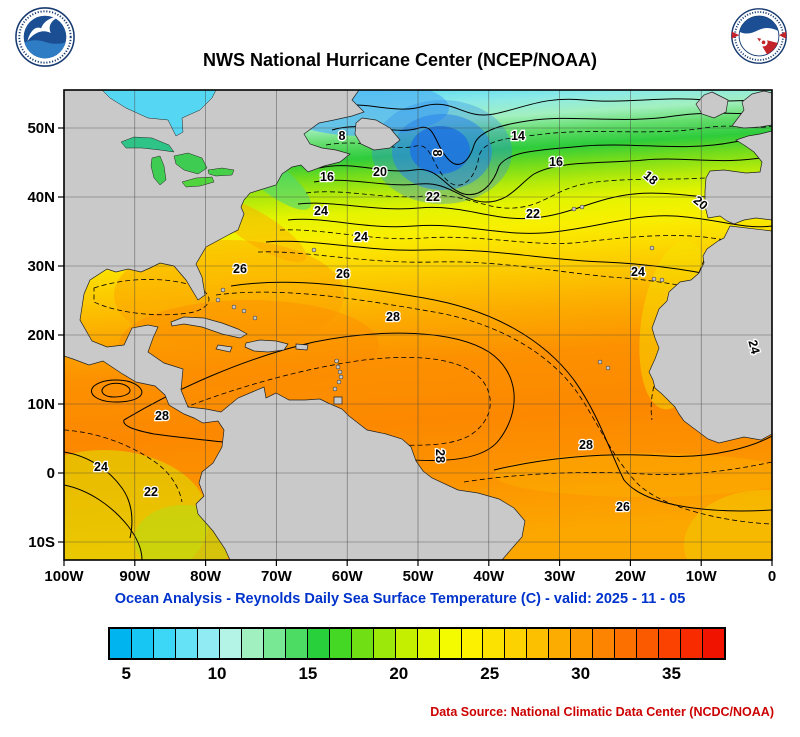 The height and width of the screenshot is (737, 800). What do you see at coordinates (759, 25) in the screenshot?
I see `nws-logo-sky` at bounding box center [759, 25].